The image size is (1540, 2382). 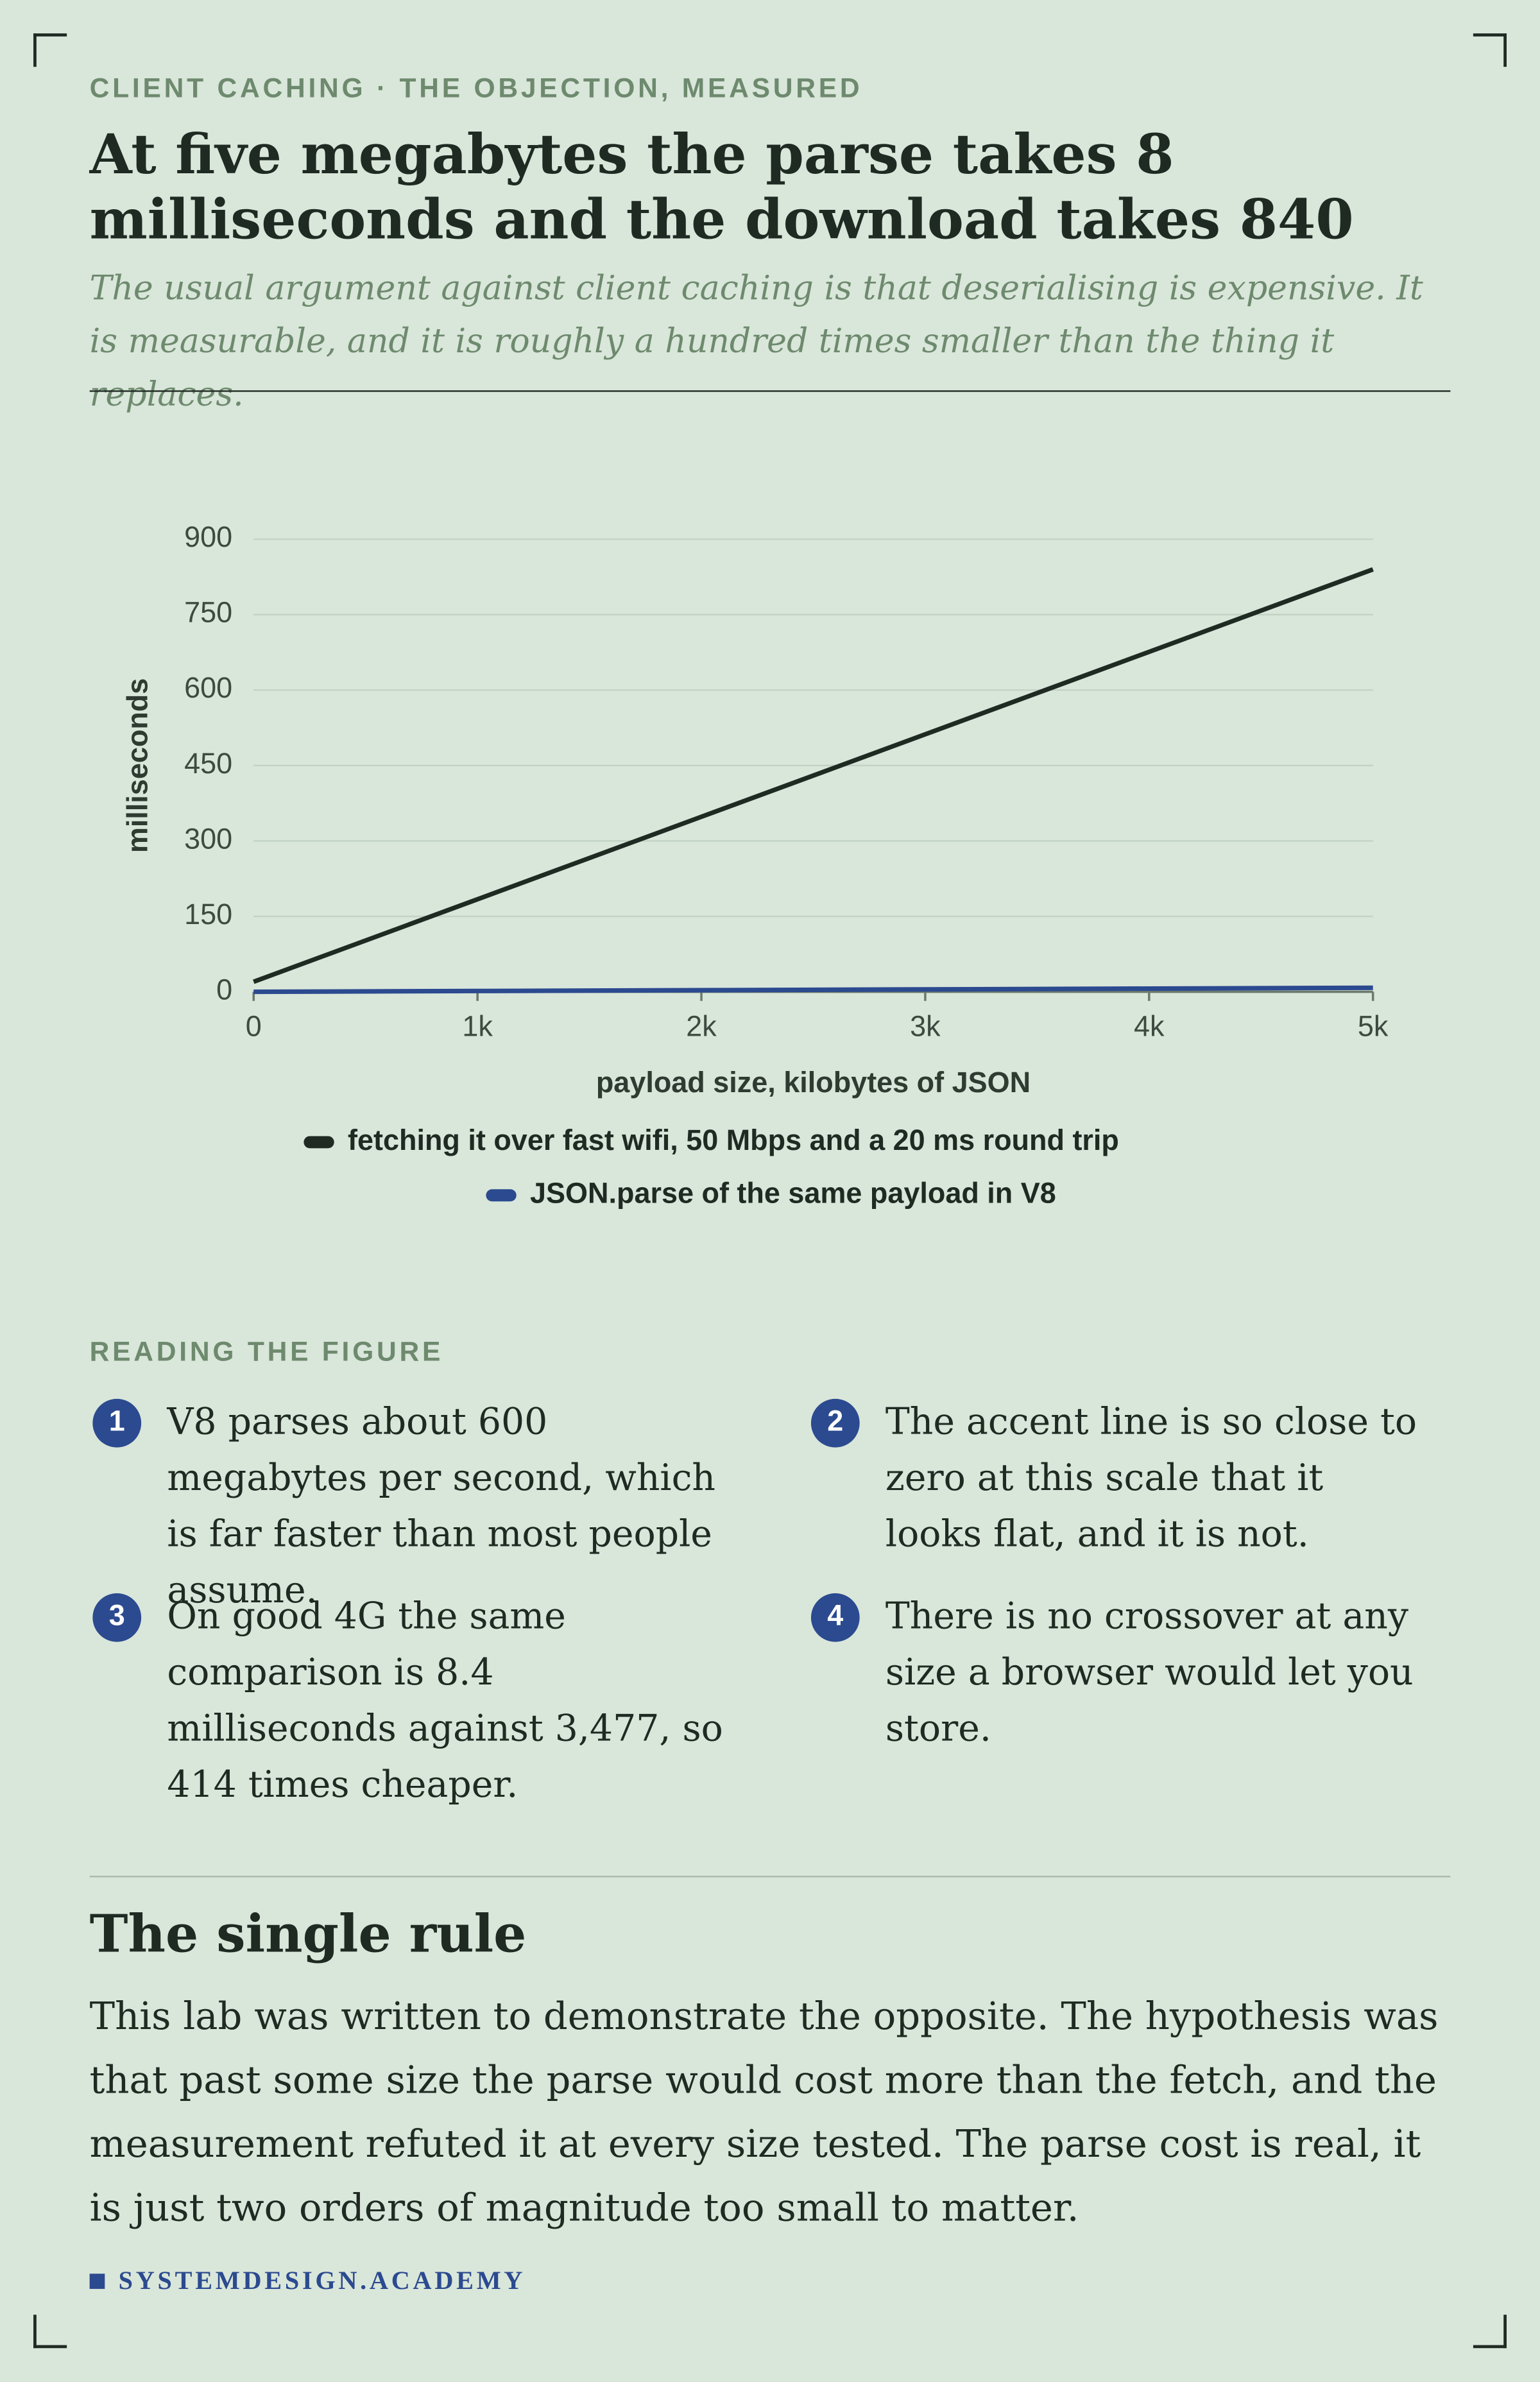 I want to click on note-number: 2, so click(x=835, y=1423).